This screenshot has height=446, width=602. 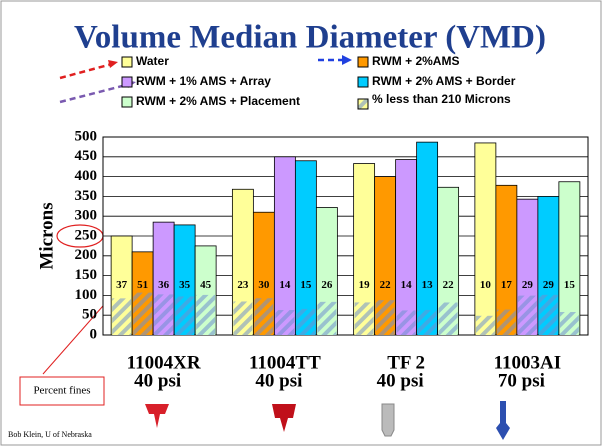 I want to click on chart-title: Volume Median Diameter (VMD), so click(x=310, y=38).